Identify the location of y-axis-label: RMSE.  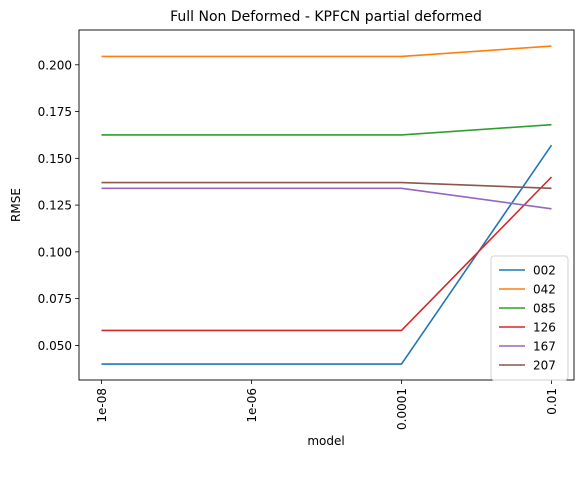
(16, 205).